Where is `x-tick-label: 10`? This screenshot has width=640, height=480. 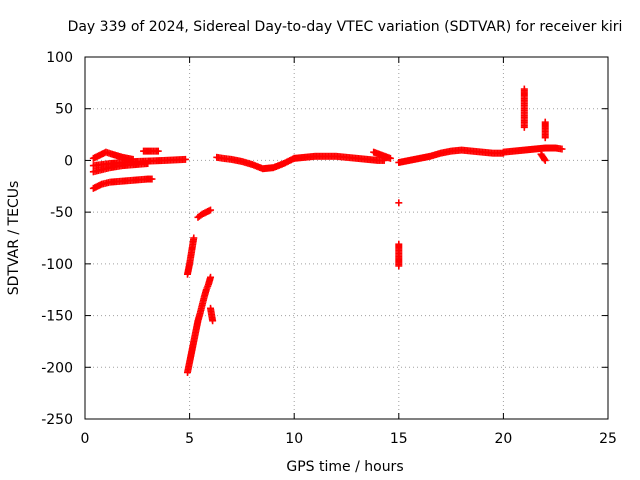
x-tick-label: 10 is located at coordinates (294, 439).